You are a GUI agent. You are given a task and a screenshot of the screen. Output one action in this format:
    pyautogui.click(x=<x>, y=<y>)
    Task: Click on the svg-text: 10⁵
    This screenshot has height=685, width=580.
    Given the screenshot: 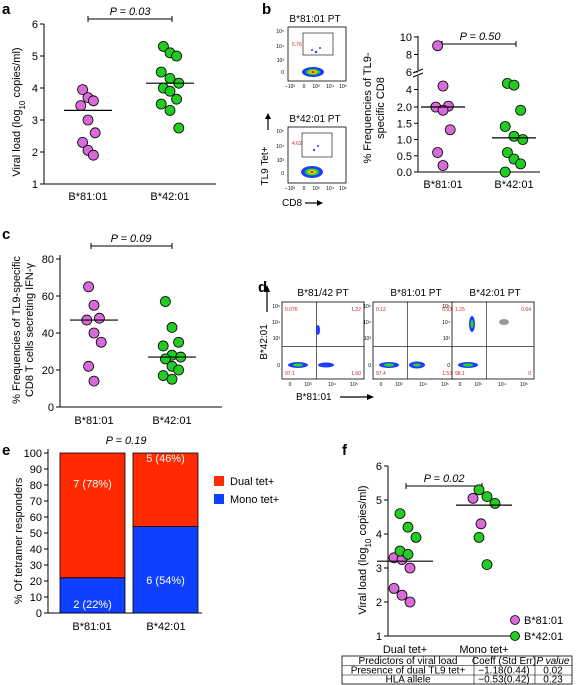 What is the action you would take?
    pyautogui.click(x=343, y=87)
    